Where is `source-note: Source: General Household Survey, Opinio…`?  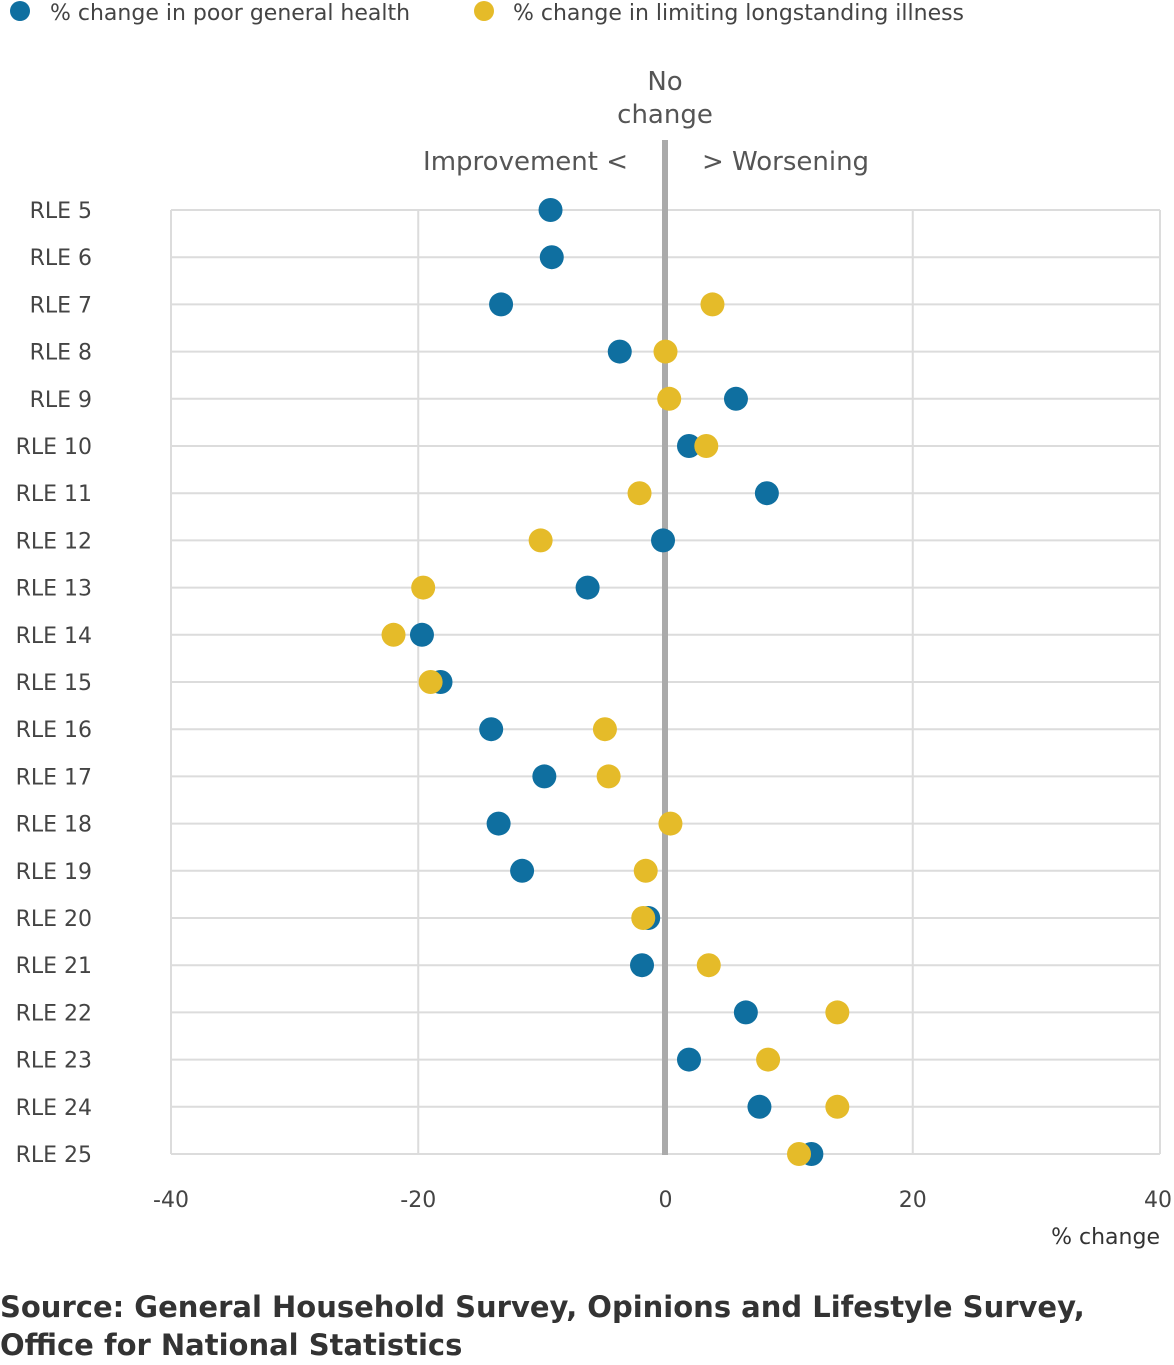
source-note: Source: General Household Survey, Opinio… is located at coordinates (542, 1326).